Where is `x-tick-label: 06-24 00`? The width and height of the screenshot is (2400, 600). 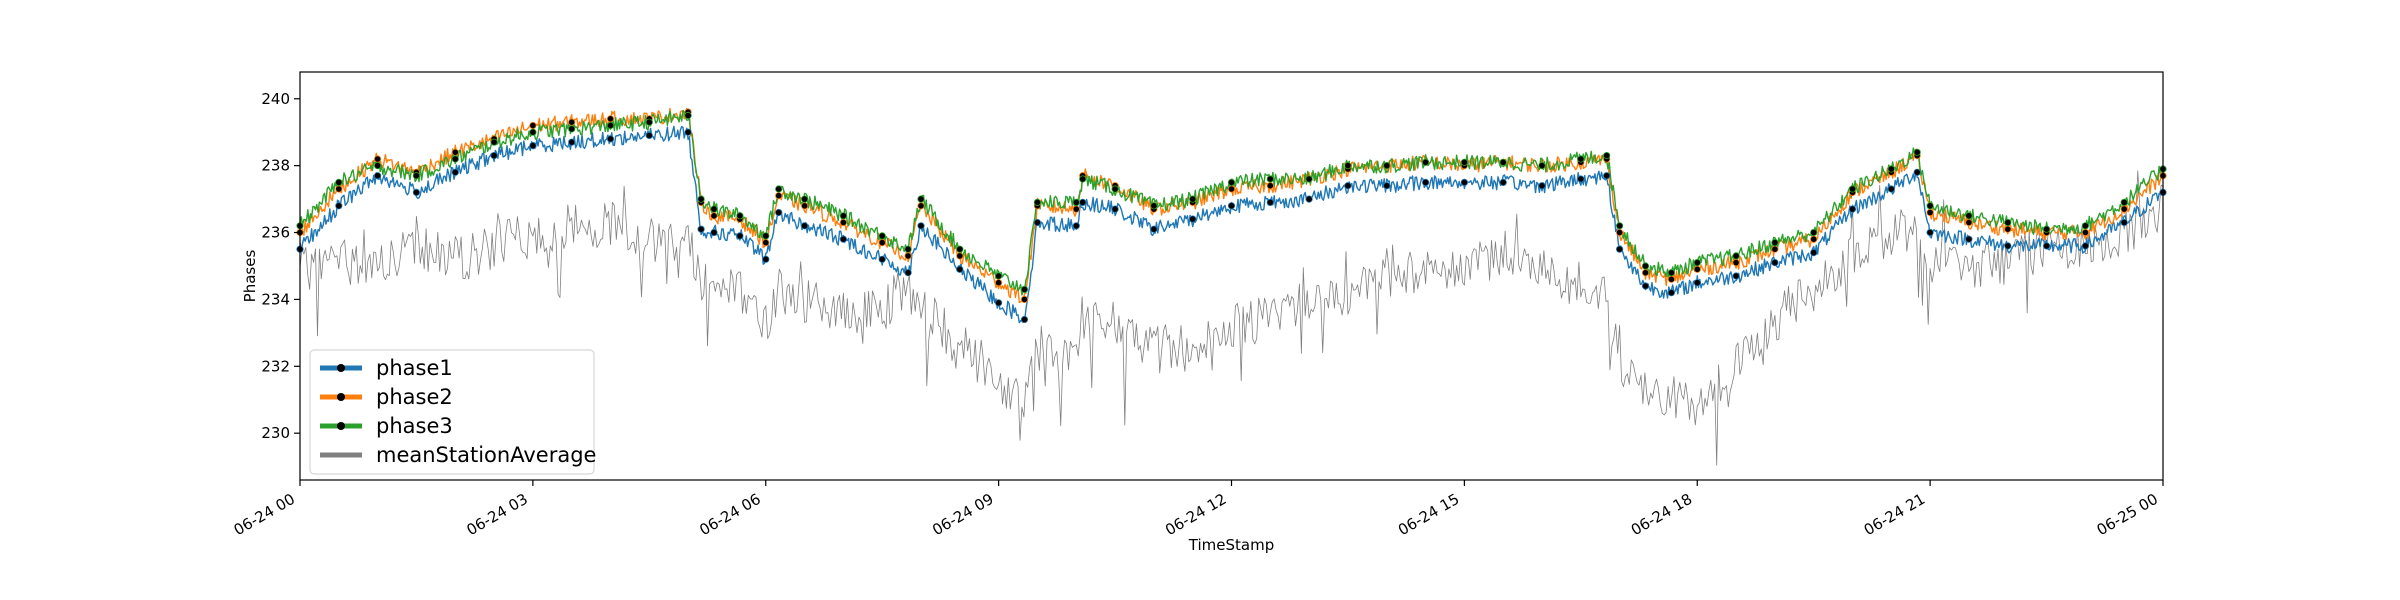 x-tick-label: 06-24 00 is located at coordinates (264, 514).